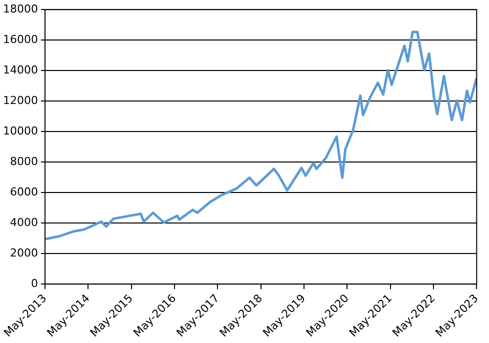  I want to click on y-tick-label: 14000, so click(20, 69).